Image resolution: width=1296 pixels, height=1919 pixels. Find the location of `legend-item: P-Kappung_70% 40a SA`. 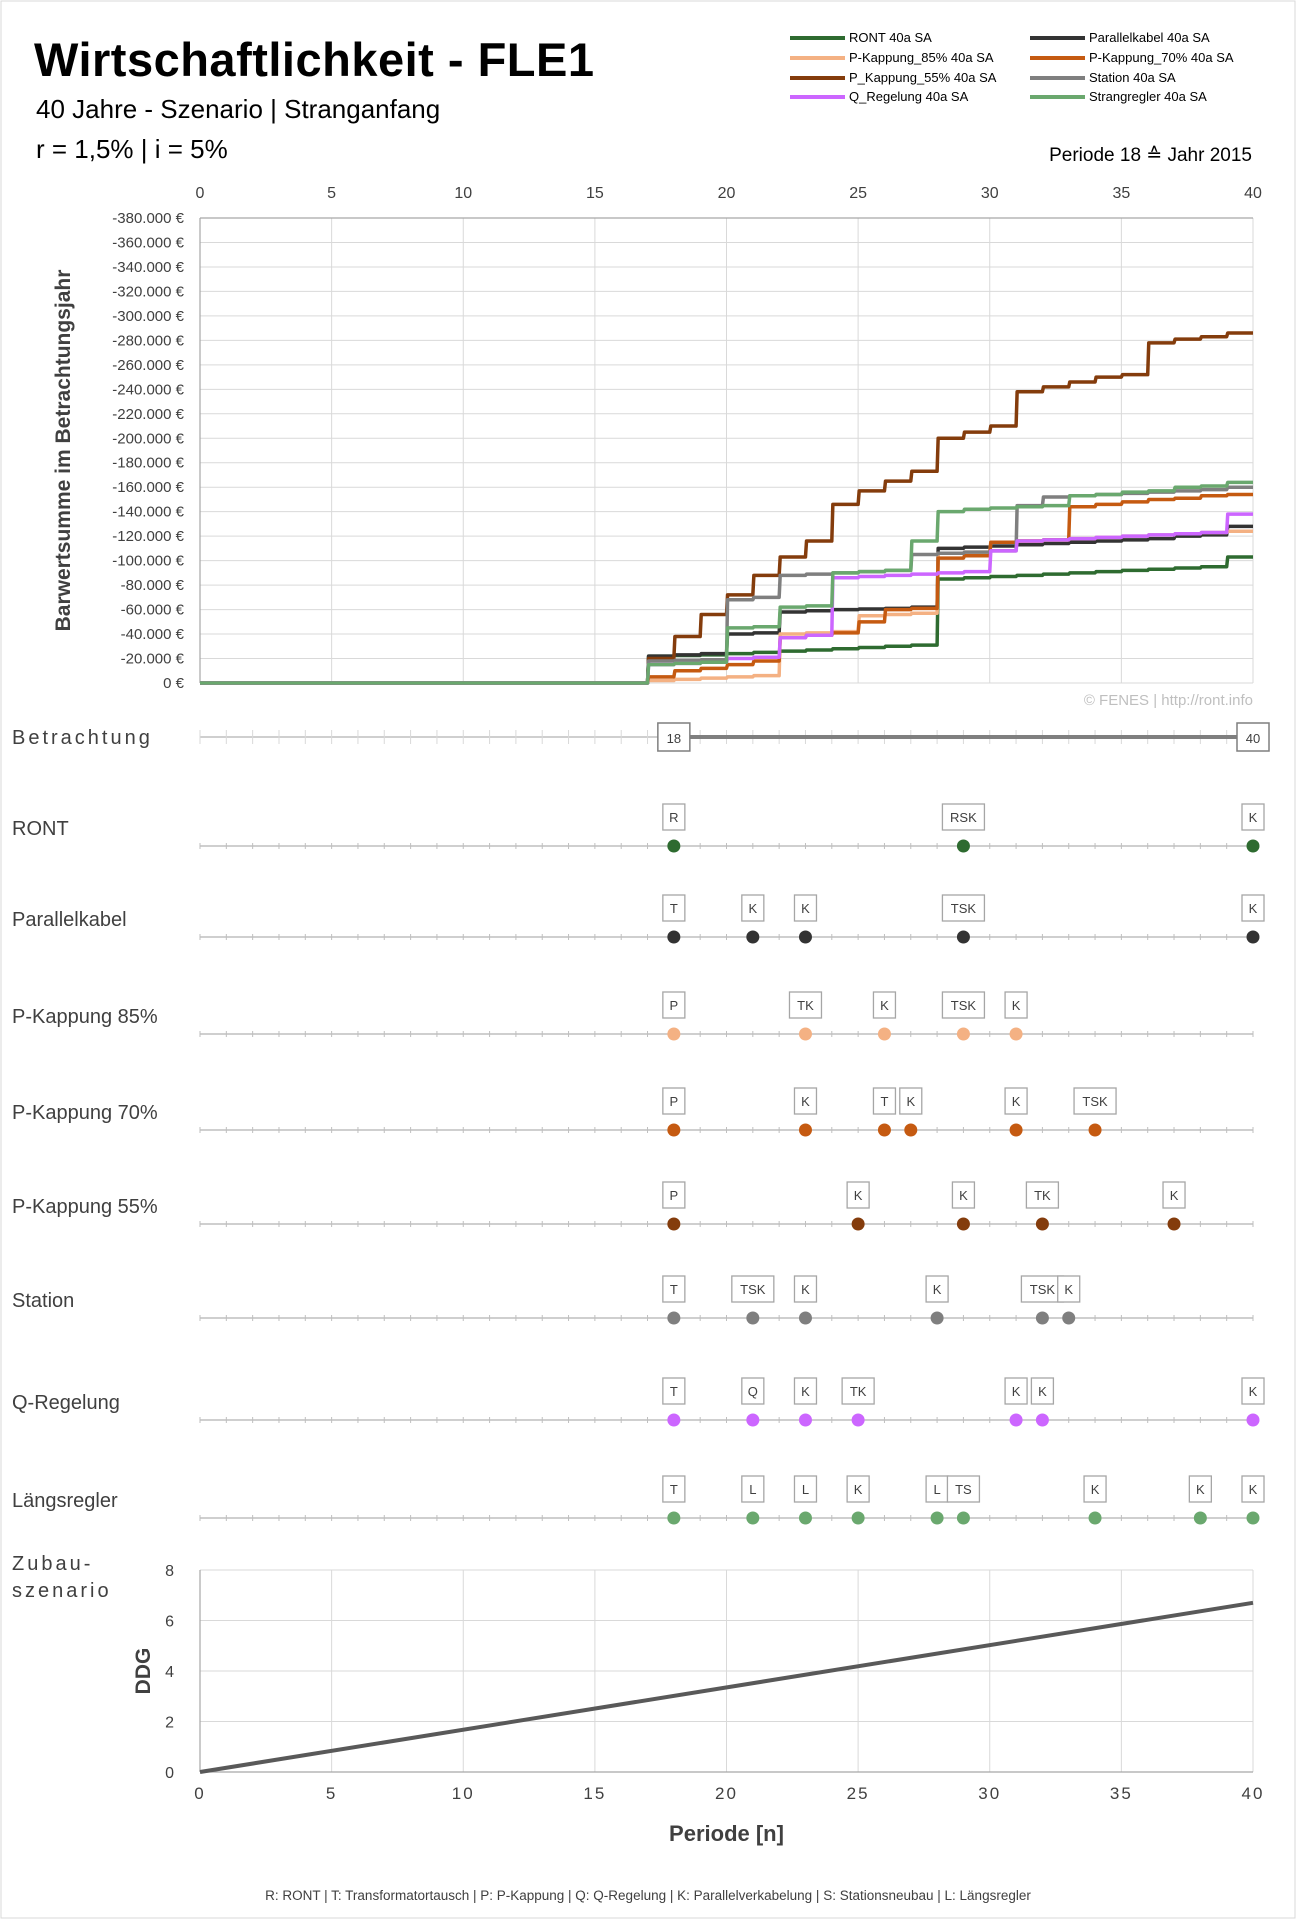

legend-item: P-Kappung_70% 40a SA is located at coordinates (1132, 57).